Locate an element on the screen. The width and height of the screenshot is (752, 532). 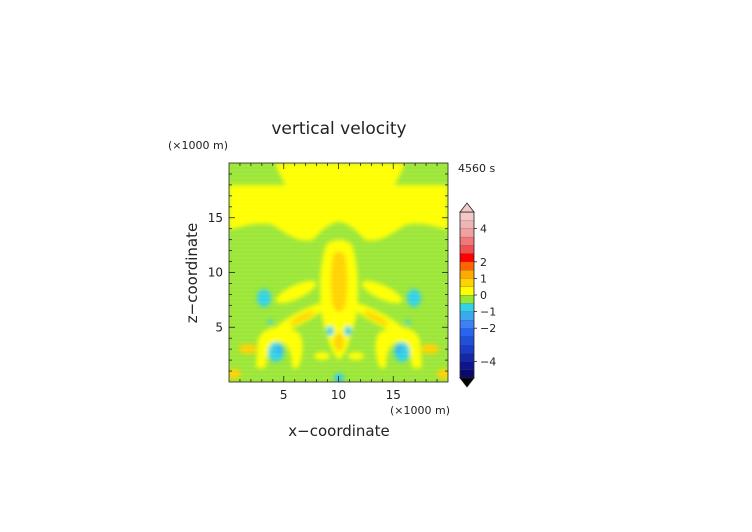
field-right-lower-negative-core is located at coordinates (399, 350).